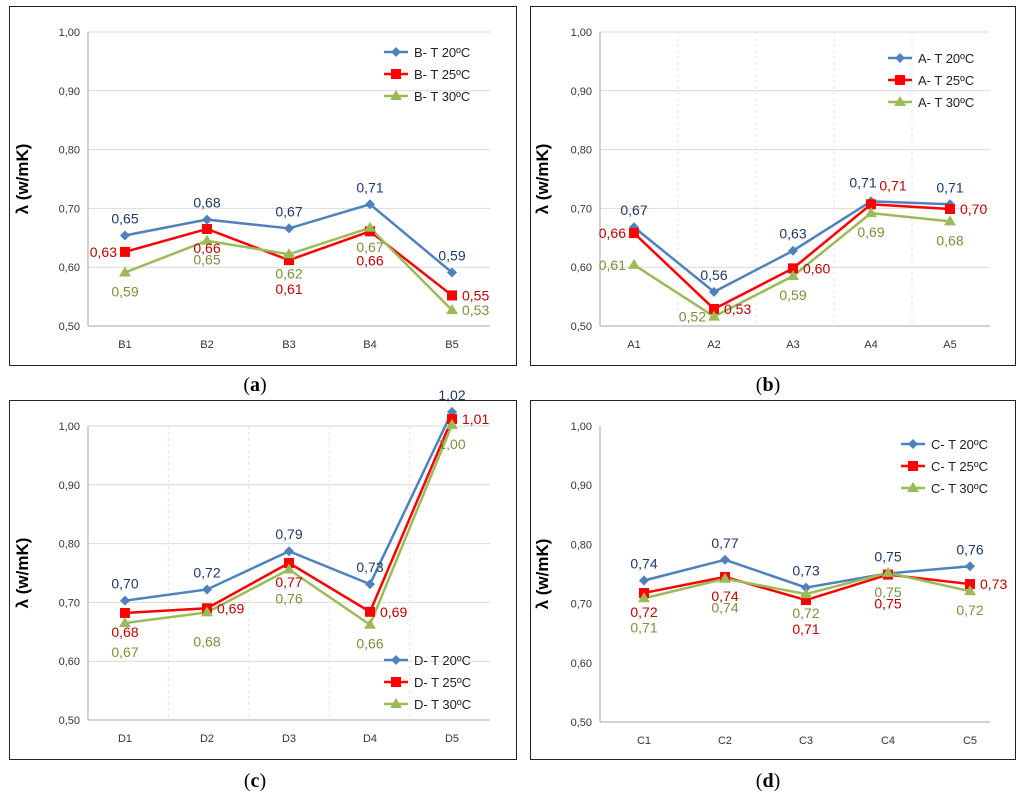 Image resolution: width=1024 pixels, height=798 pixels. What do you see at coordinates (946, 80) in the screenshot?
I see `legend-entry: A- T 25ºC` at bounding box center [946, 80].